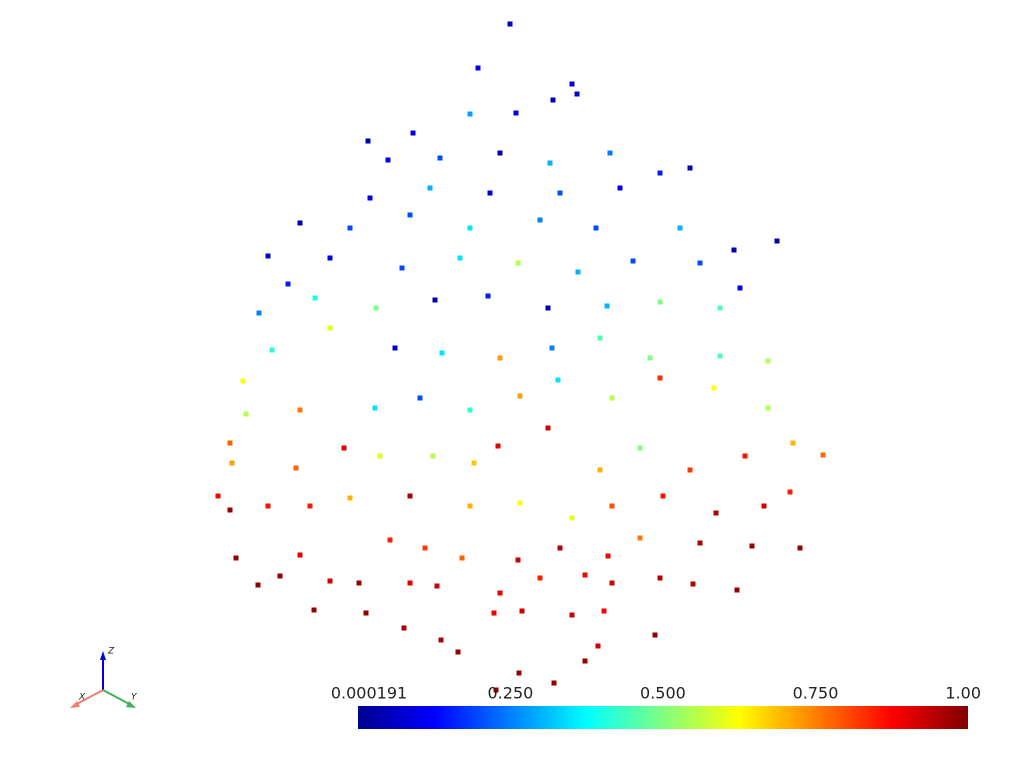 Image resolution: width=1024 pixels, height=768 pixels. What do you see at coordinates (111, 652) in the screenshot?
I see `z-label: Z` at bounding box center [111, 652].